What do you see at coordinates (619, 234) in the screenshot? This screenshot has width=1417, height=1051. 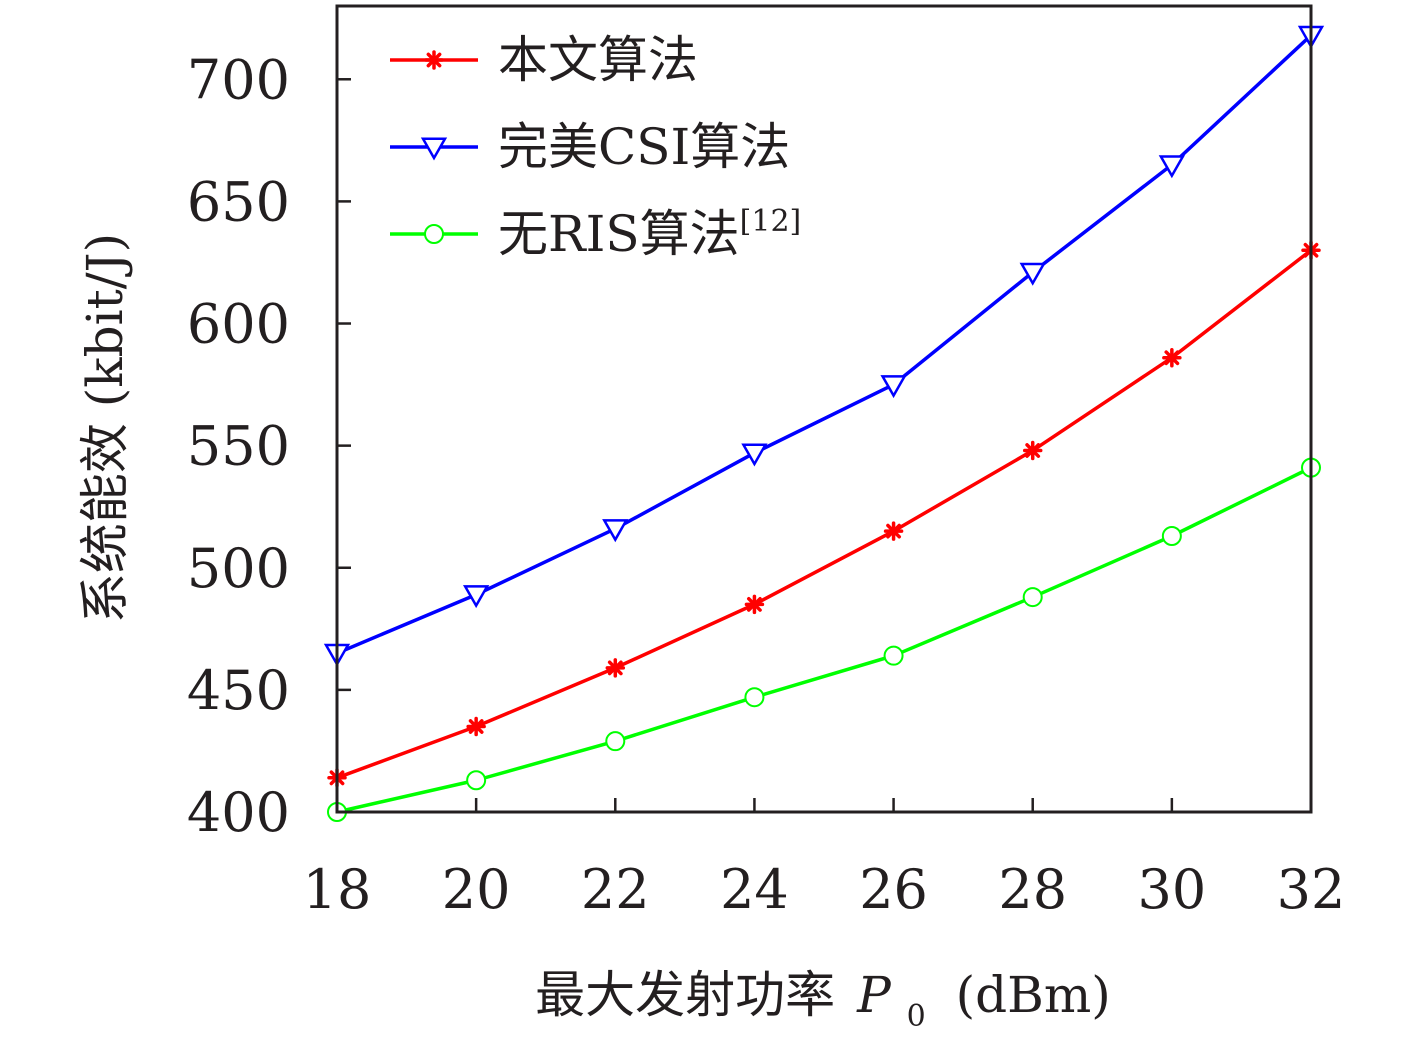 I see `legend-label-text: 无RIS算法` at bounding box center [619, 234].